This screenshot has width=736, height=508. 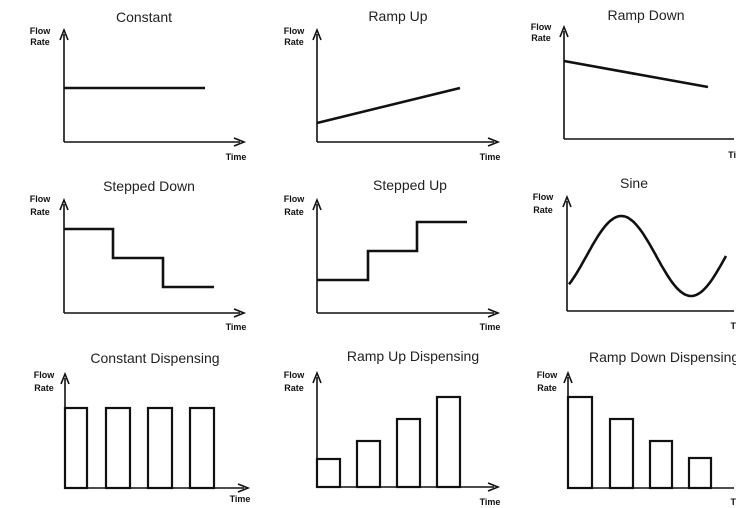 What do you see at coordinates (410, 185) in the screenshot?
I see `panel-title: Stepped Up` at bounding box center [410, 185].